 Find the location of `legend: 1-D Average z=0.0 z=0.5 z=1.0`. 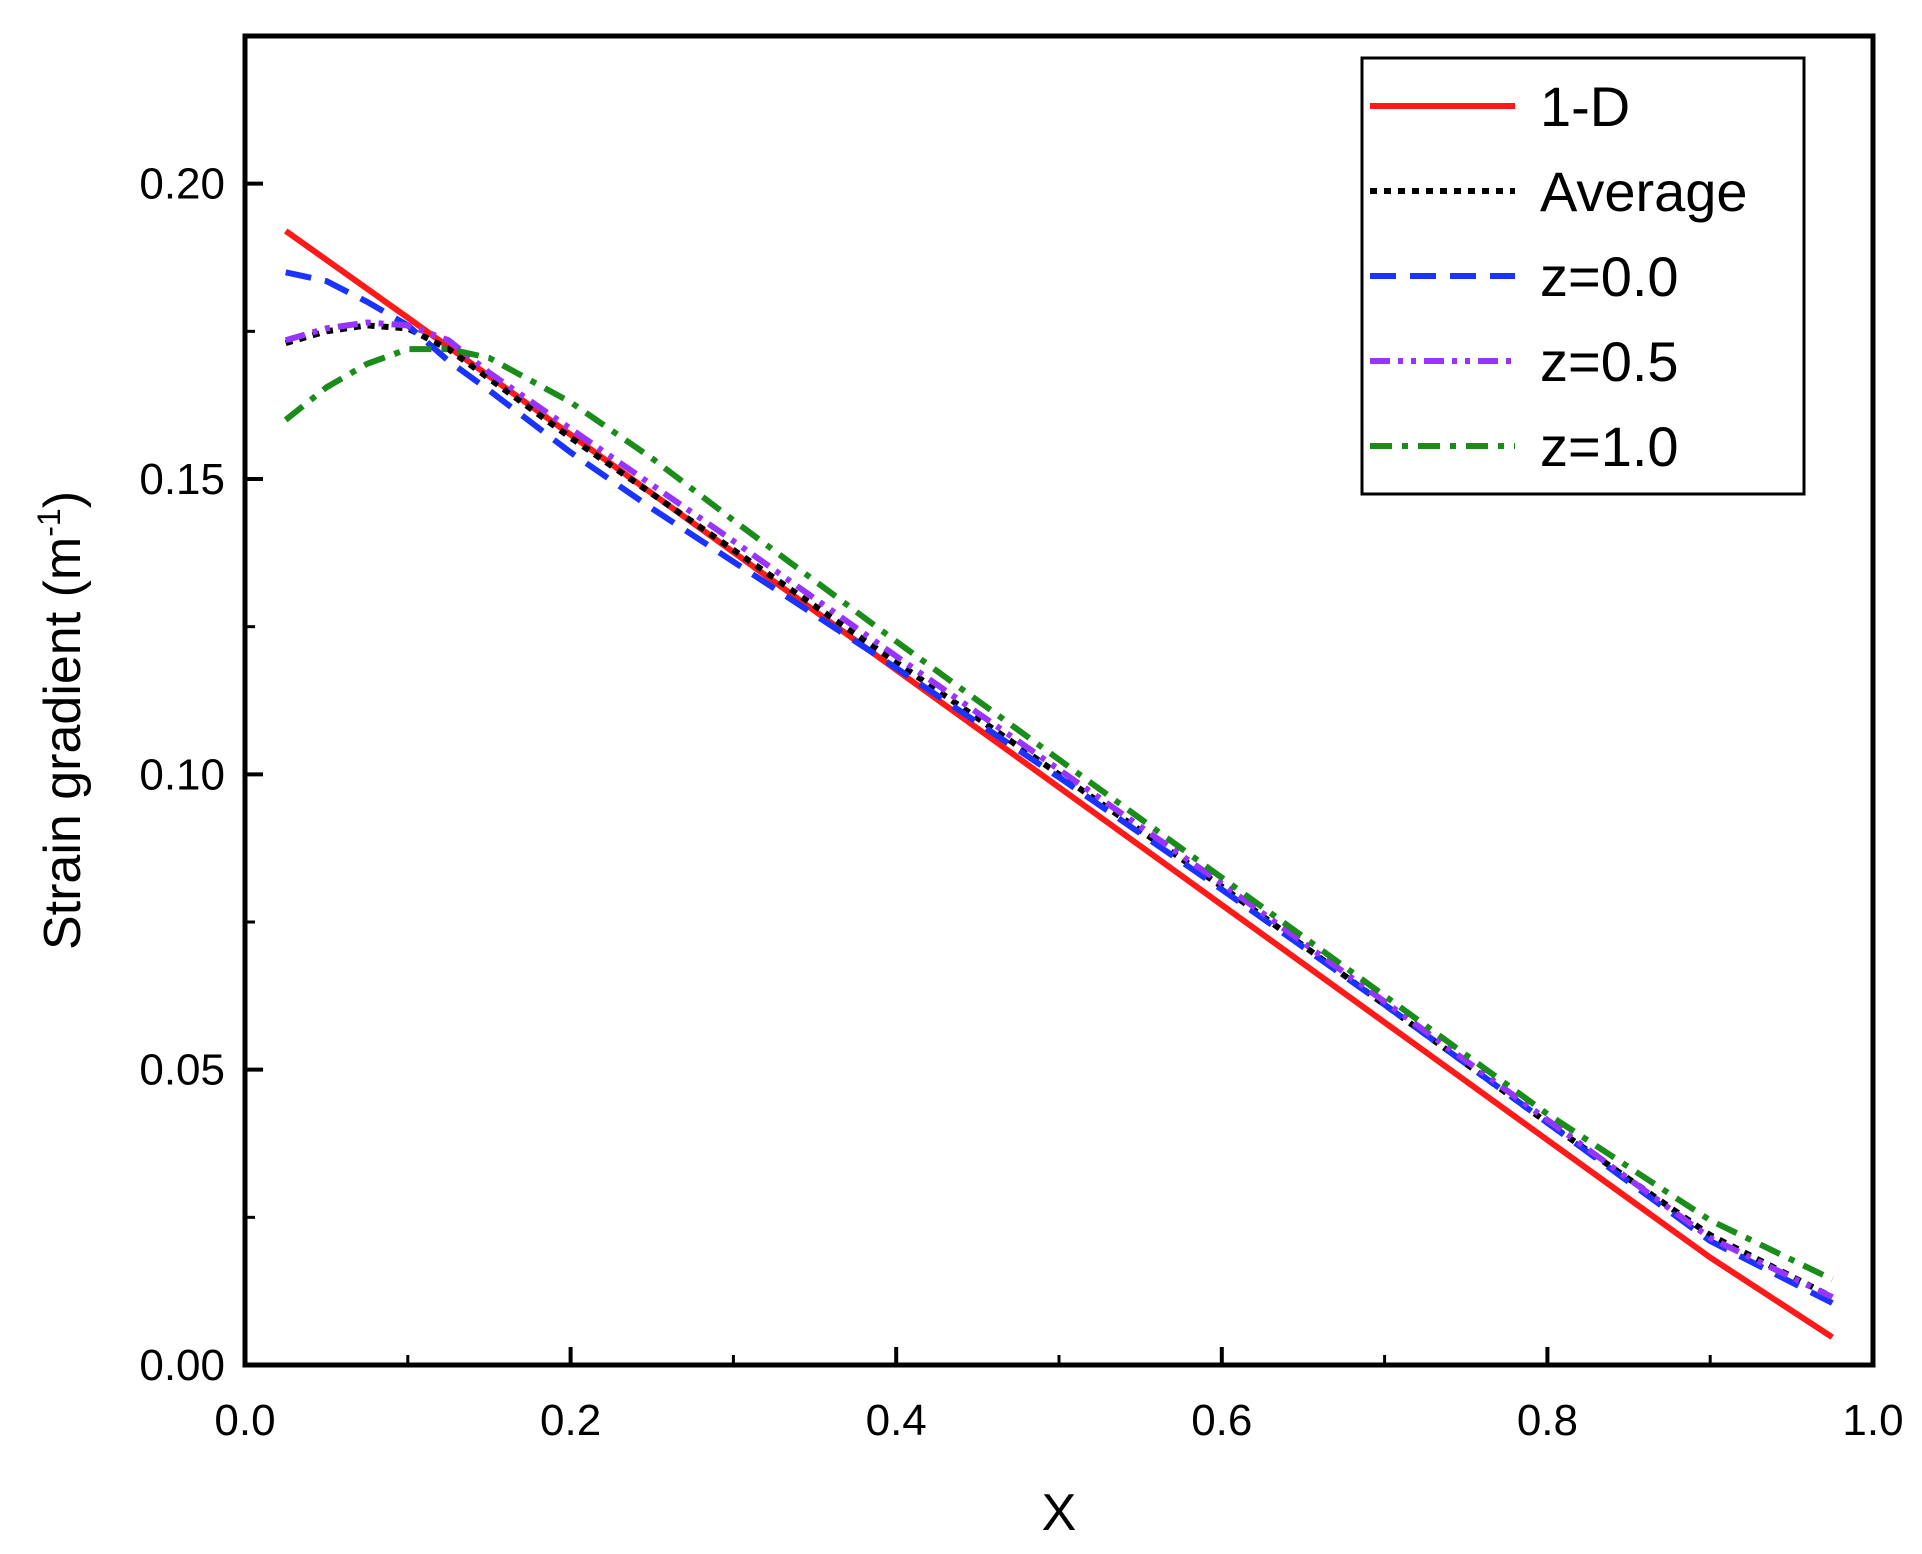

legend: 1-D Average z=0.0 z=0.5 z=1.0 is located at coordinates (1583, 276).